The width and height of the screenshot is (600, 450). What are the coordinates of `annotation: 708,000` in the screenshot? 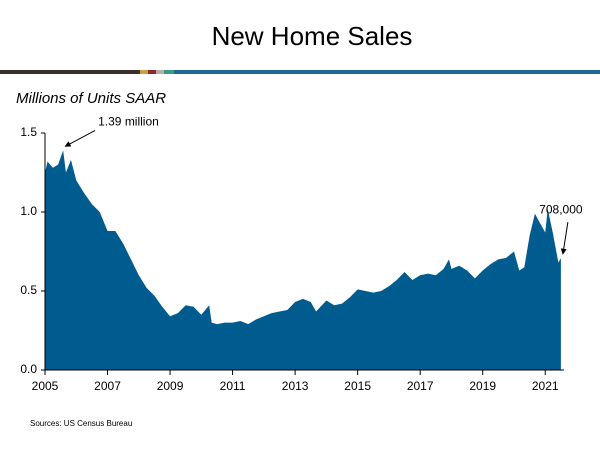 It's located at (561, 209).